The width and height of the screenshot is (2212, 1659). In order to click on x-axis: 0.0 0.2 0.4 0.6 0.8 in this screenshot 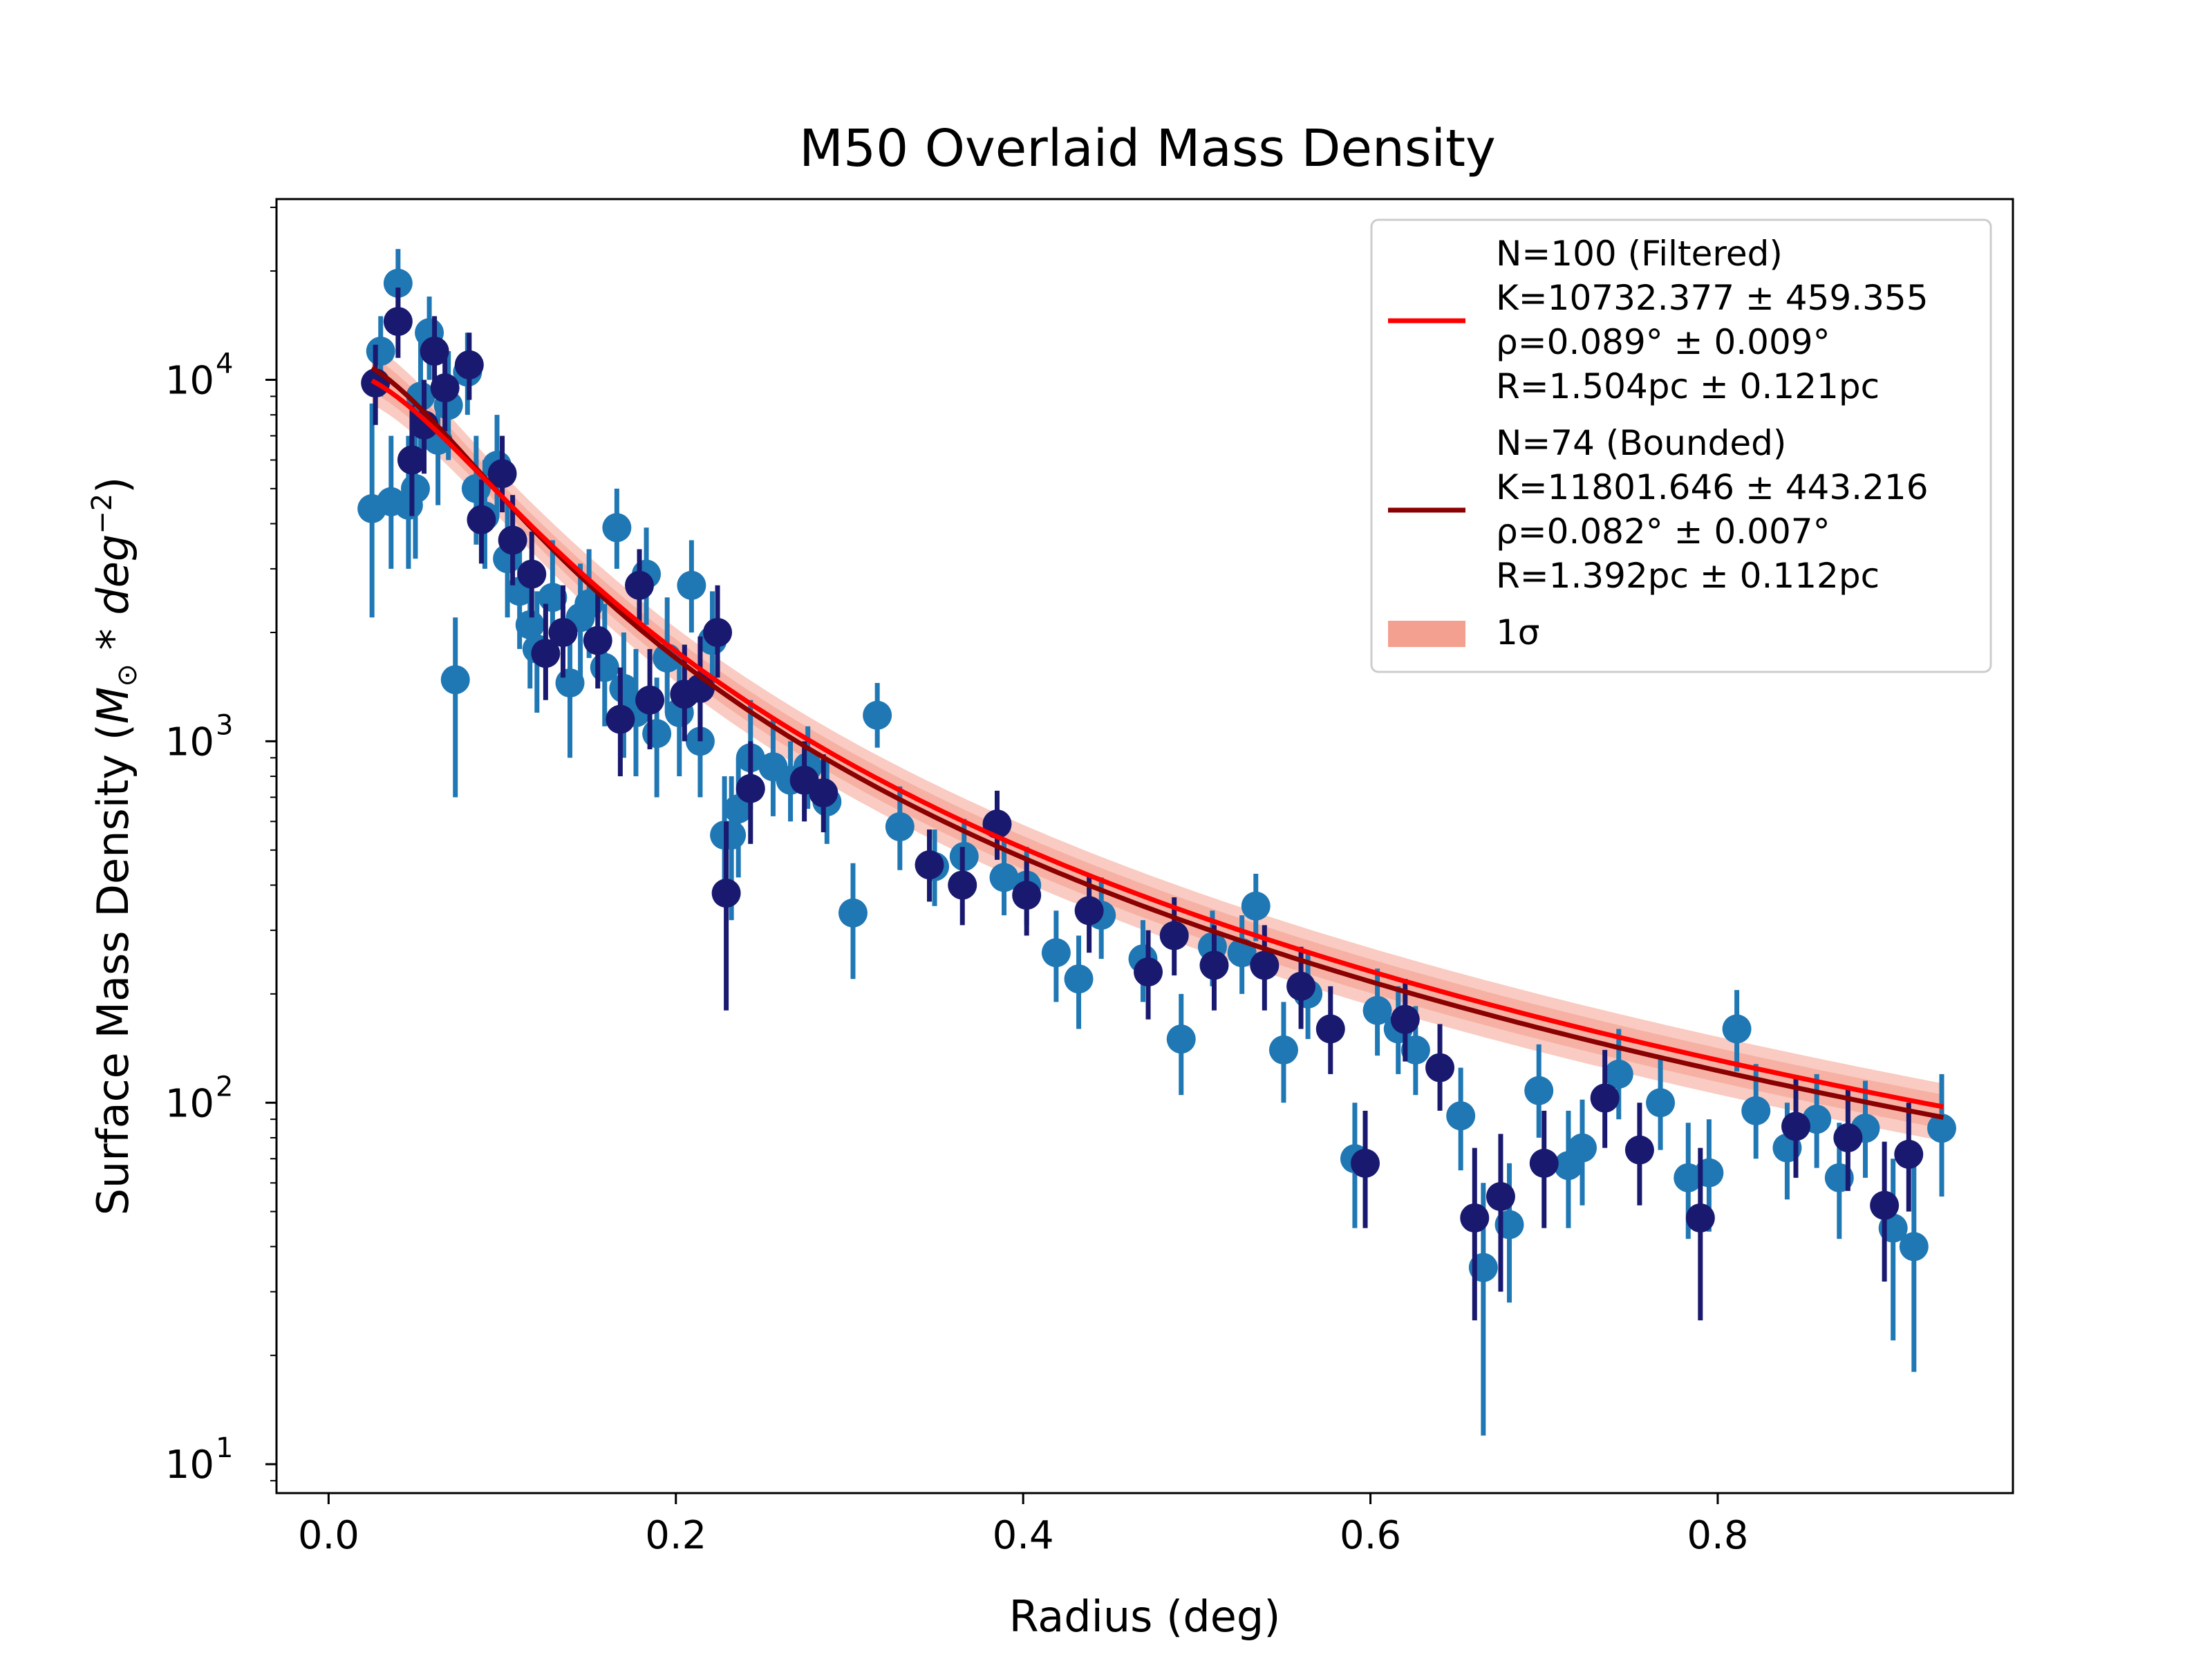, I will do `click(1023, 1525)`.